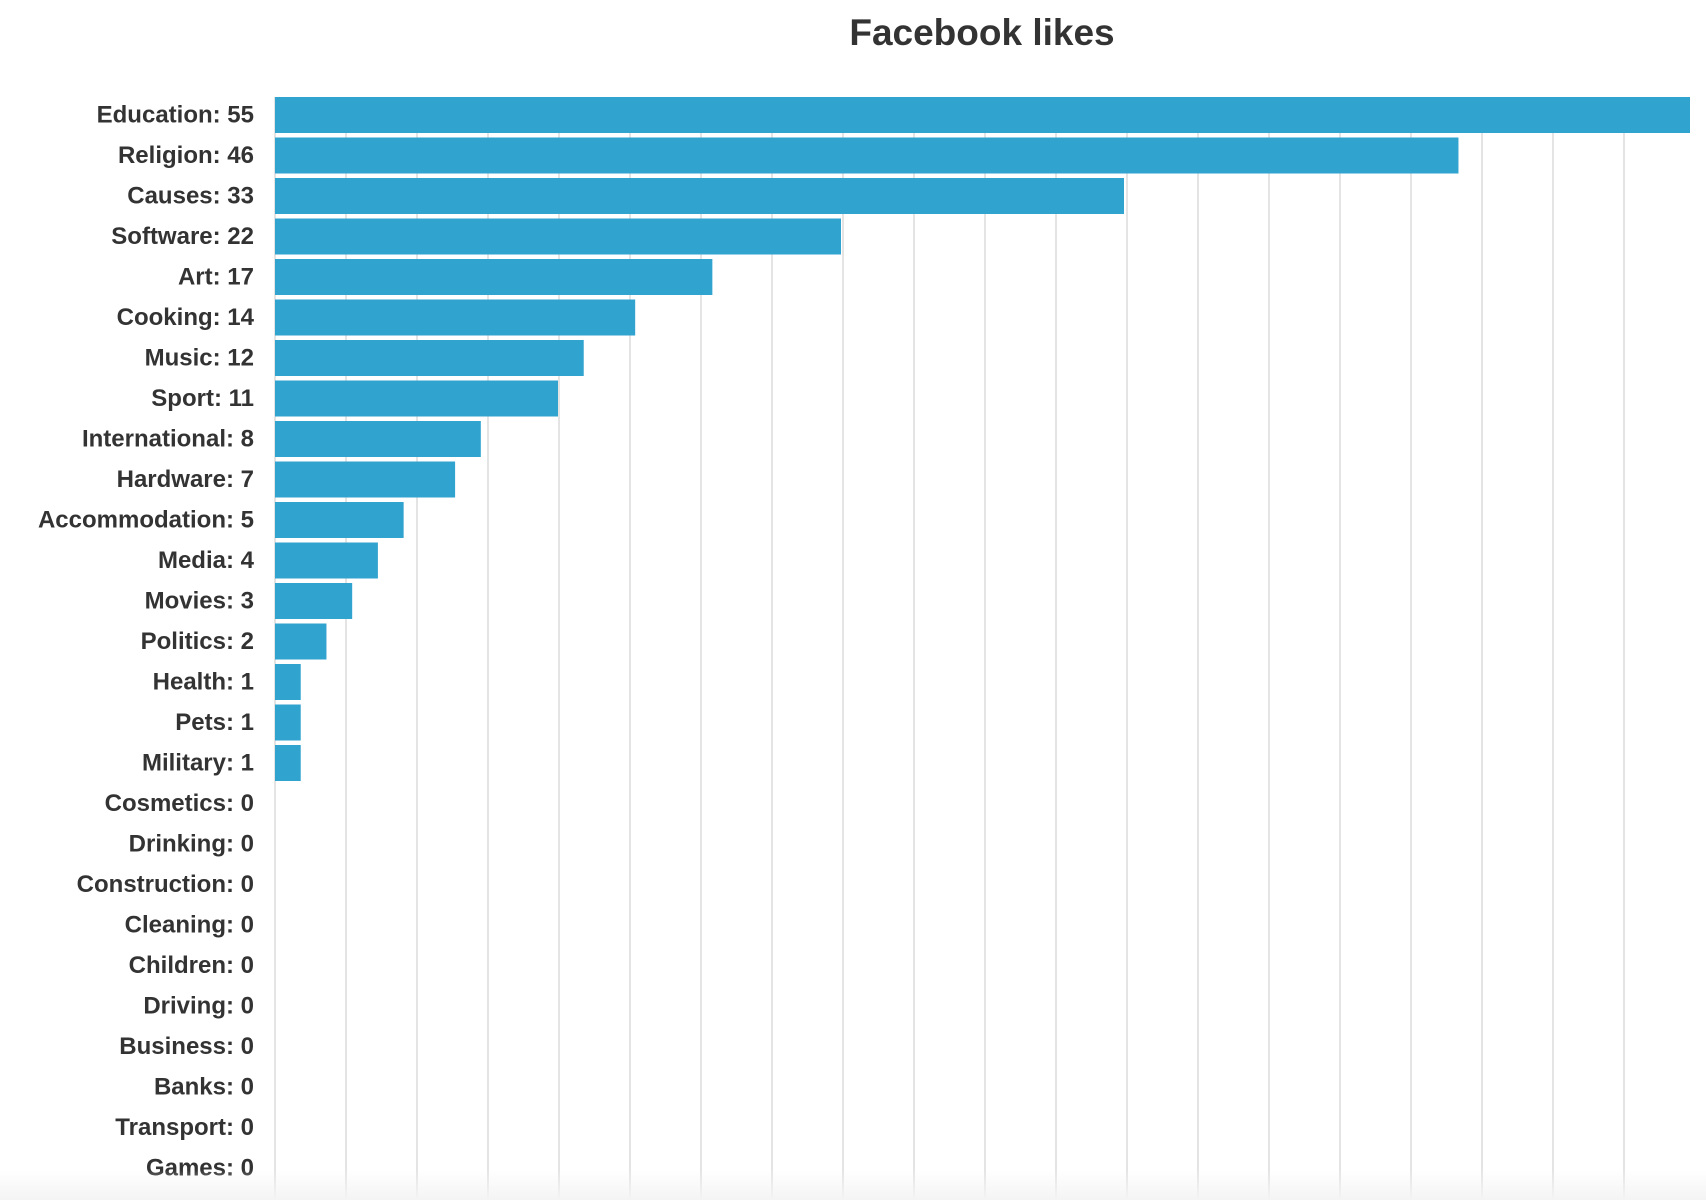 Image resolution: width=1706 pixels, height=1200 pixels. Describe the element at coordinates (699, 196) in the screenshot. I see `bar-causes` at that location.